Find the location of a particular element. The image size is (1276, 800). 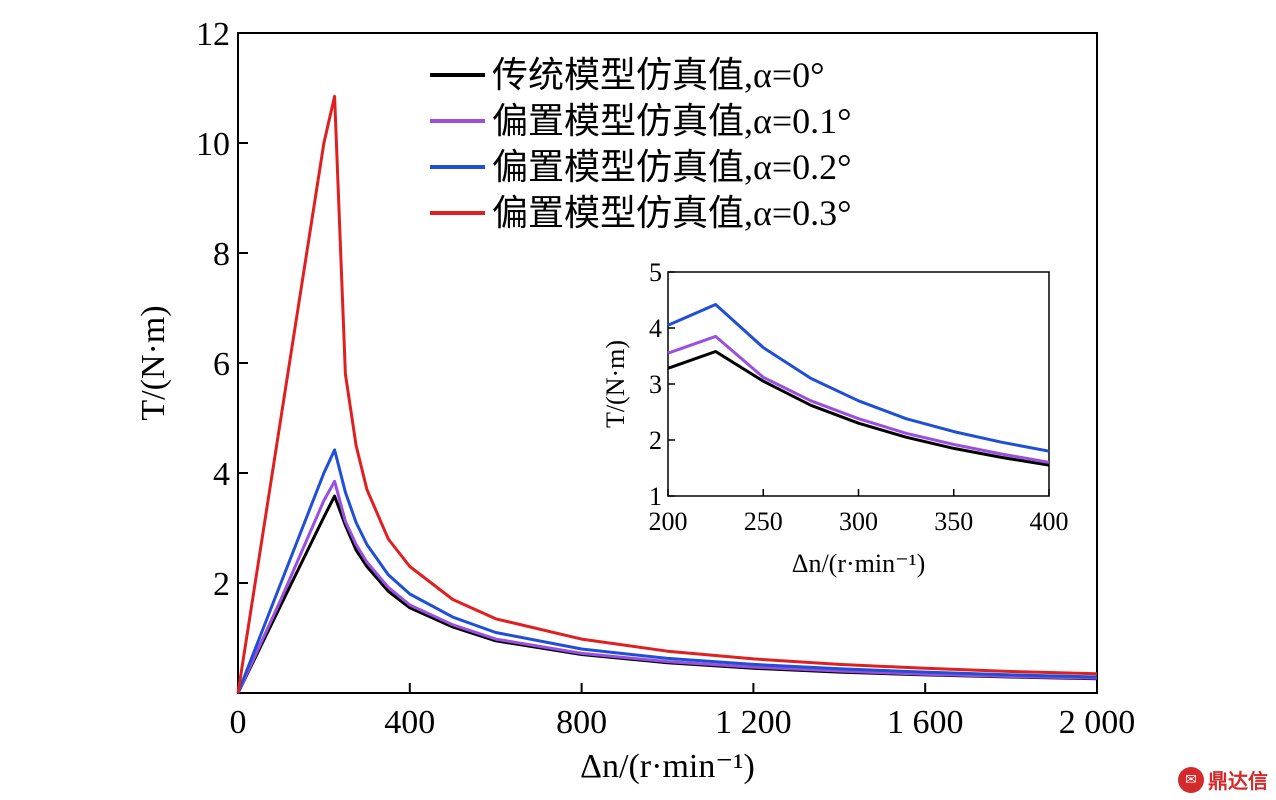

legend-label-0: 传统模型仿真值,α=0° is located at coordinates (658, 75).